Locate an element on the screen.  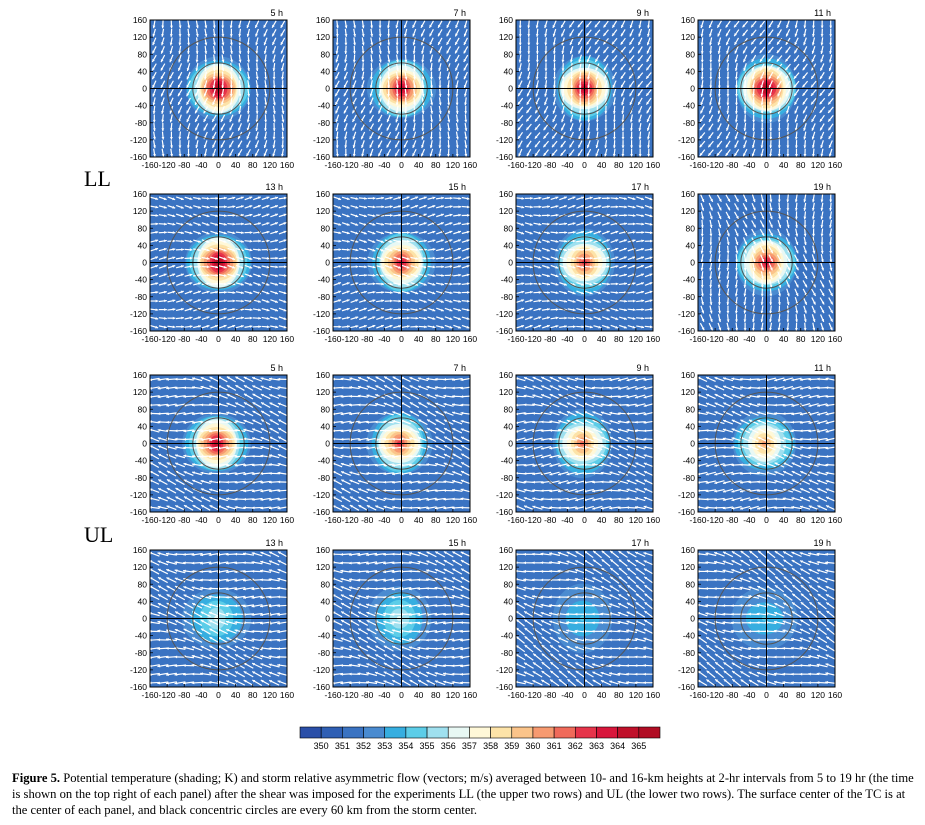
x-tick-label: -160 is located at coordinates (515, 165).